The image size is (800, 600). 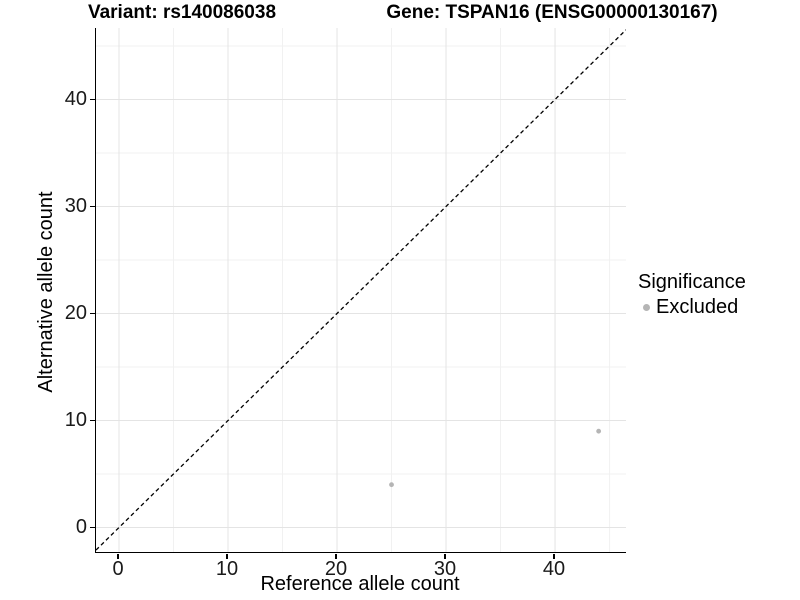 What do you see at coordinates (336, 569) in the screenshot?
I see `x-tick-label: 20` at bounding box center [336, 569].